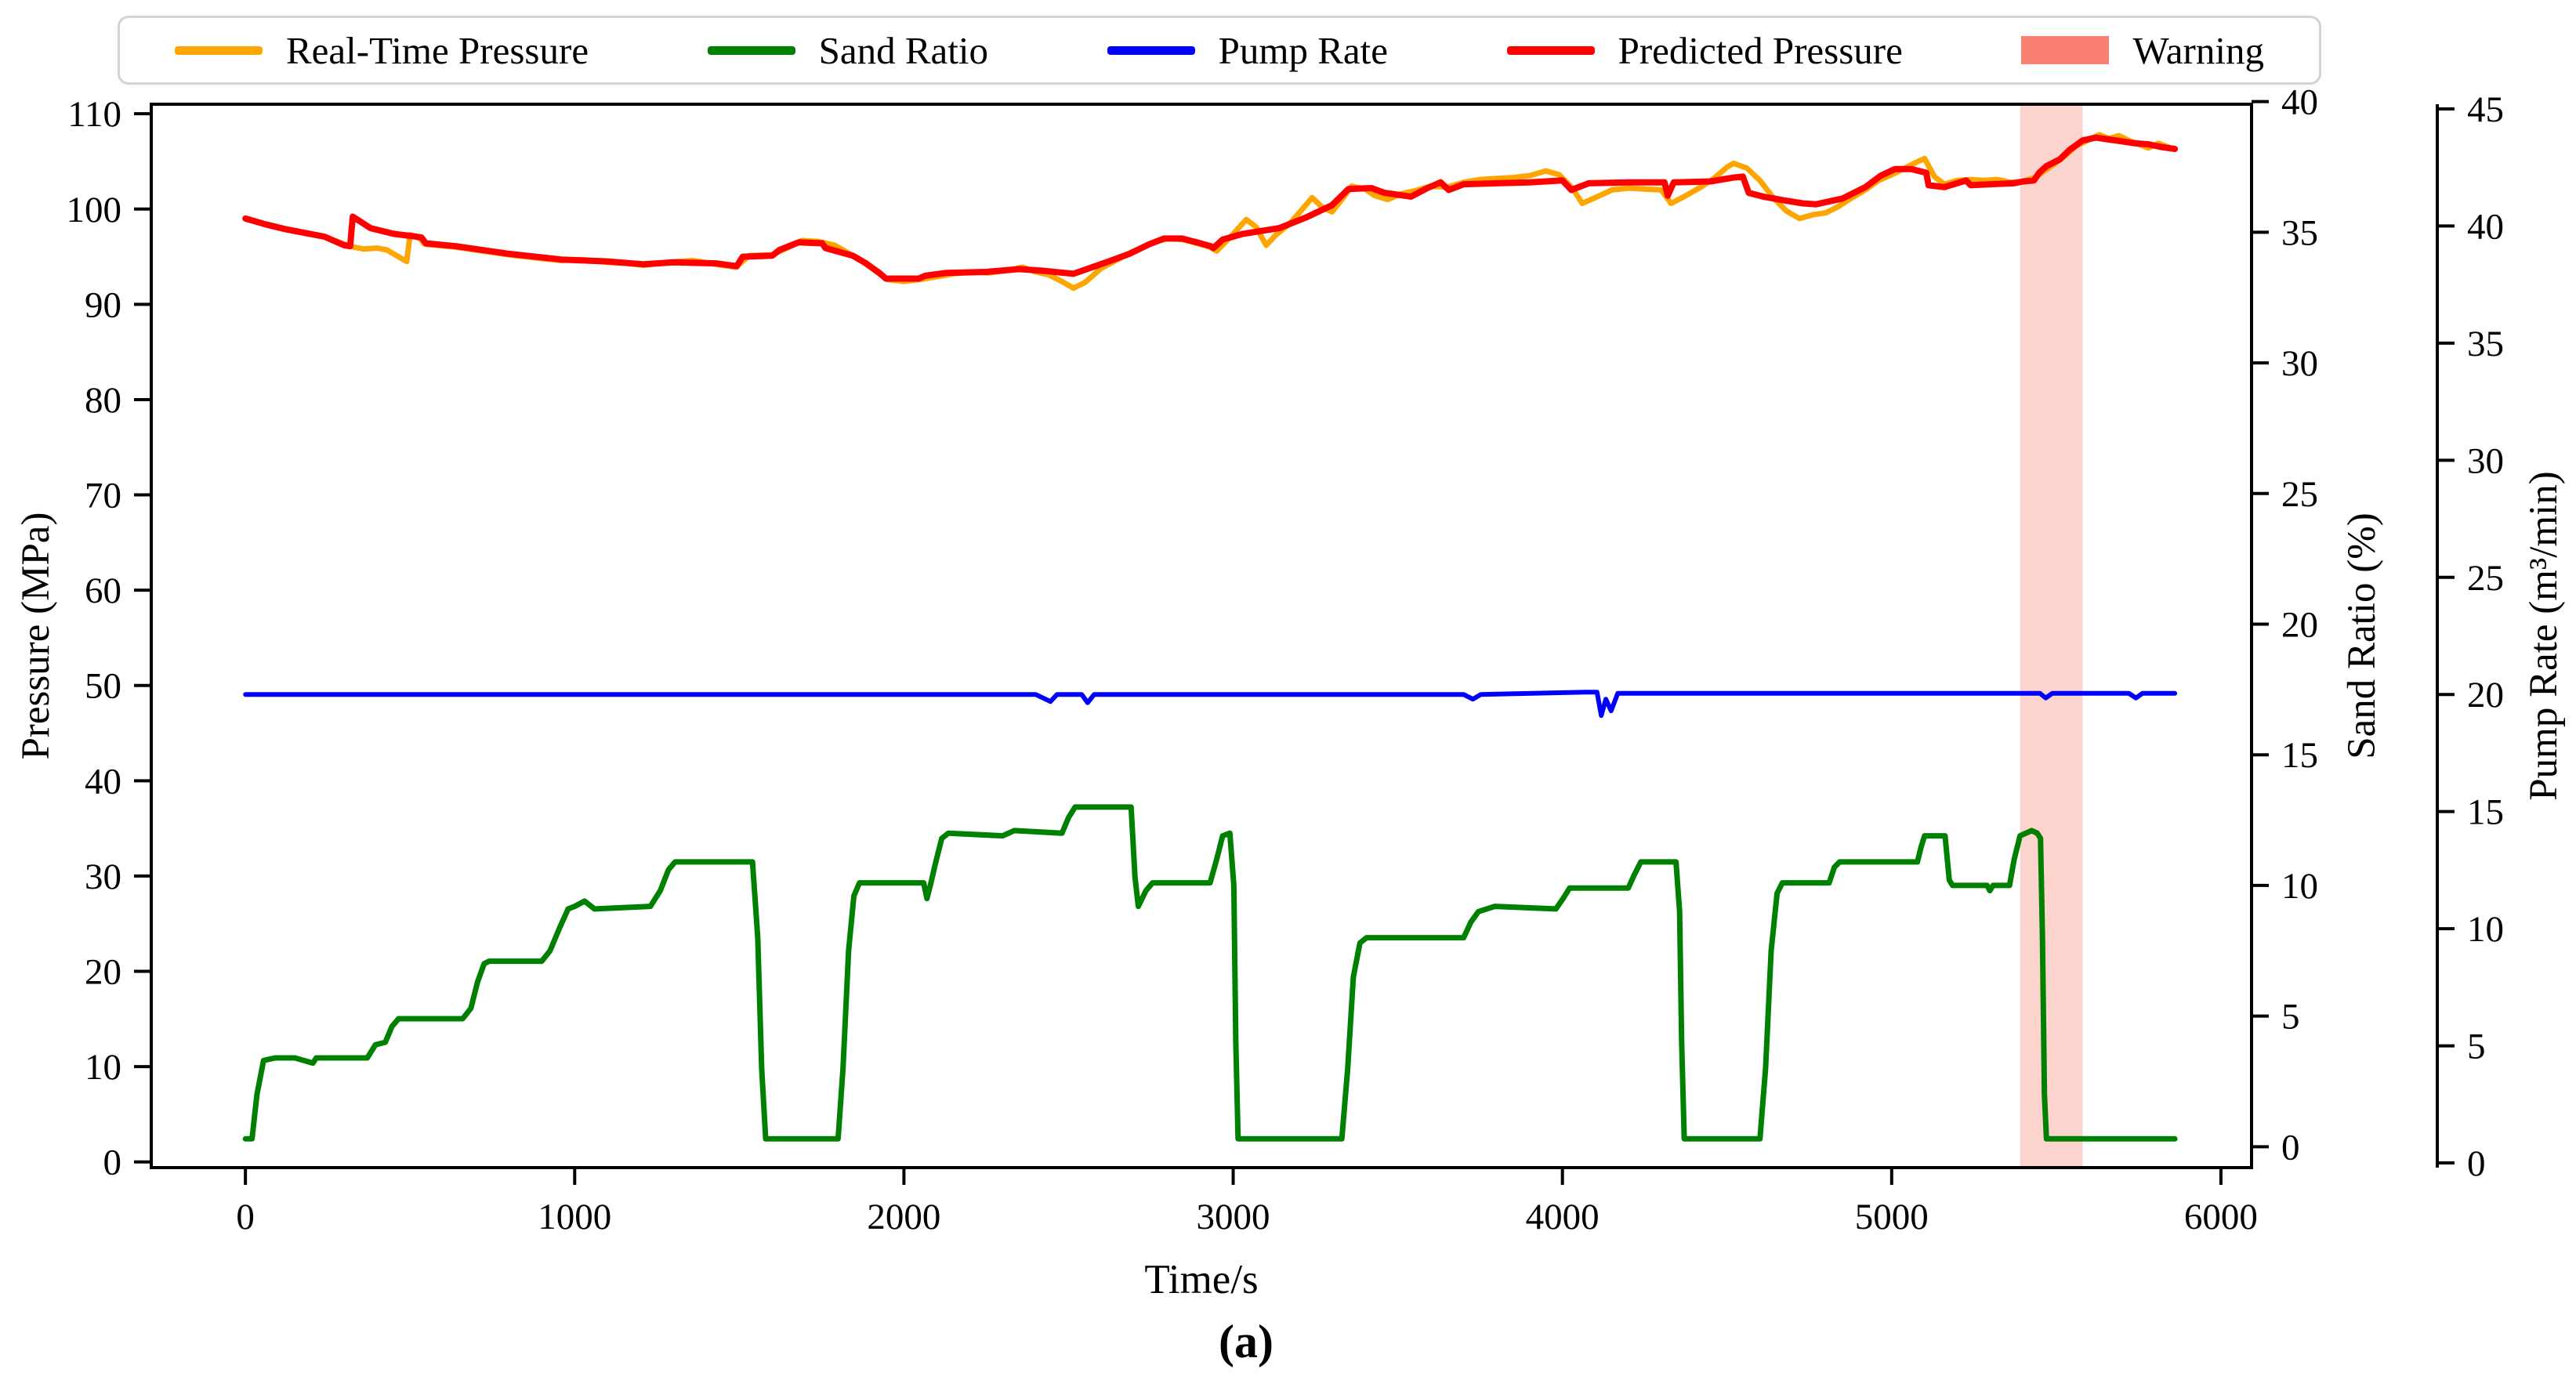 Image resolution: width=2576 pixels, height=1398 pixels. Describe the element at coordinates (2485, 929) in the screenshot. I see `pump-axis-tick-label: 10` at that location.